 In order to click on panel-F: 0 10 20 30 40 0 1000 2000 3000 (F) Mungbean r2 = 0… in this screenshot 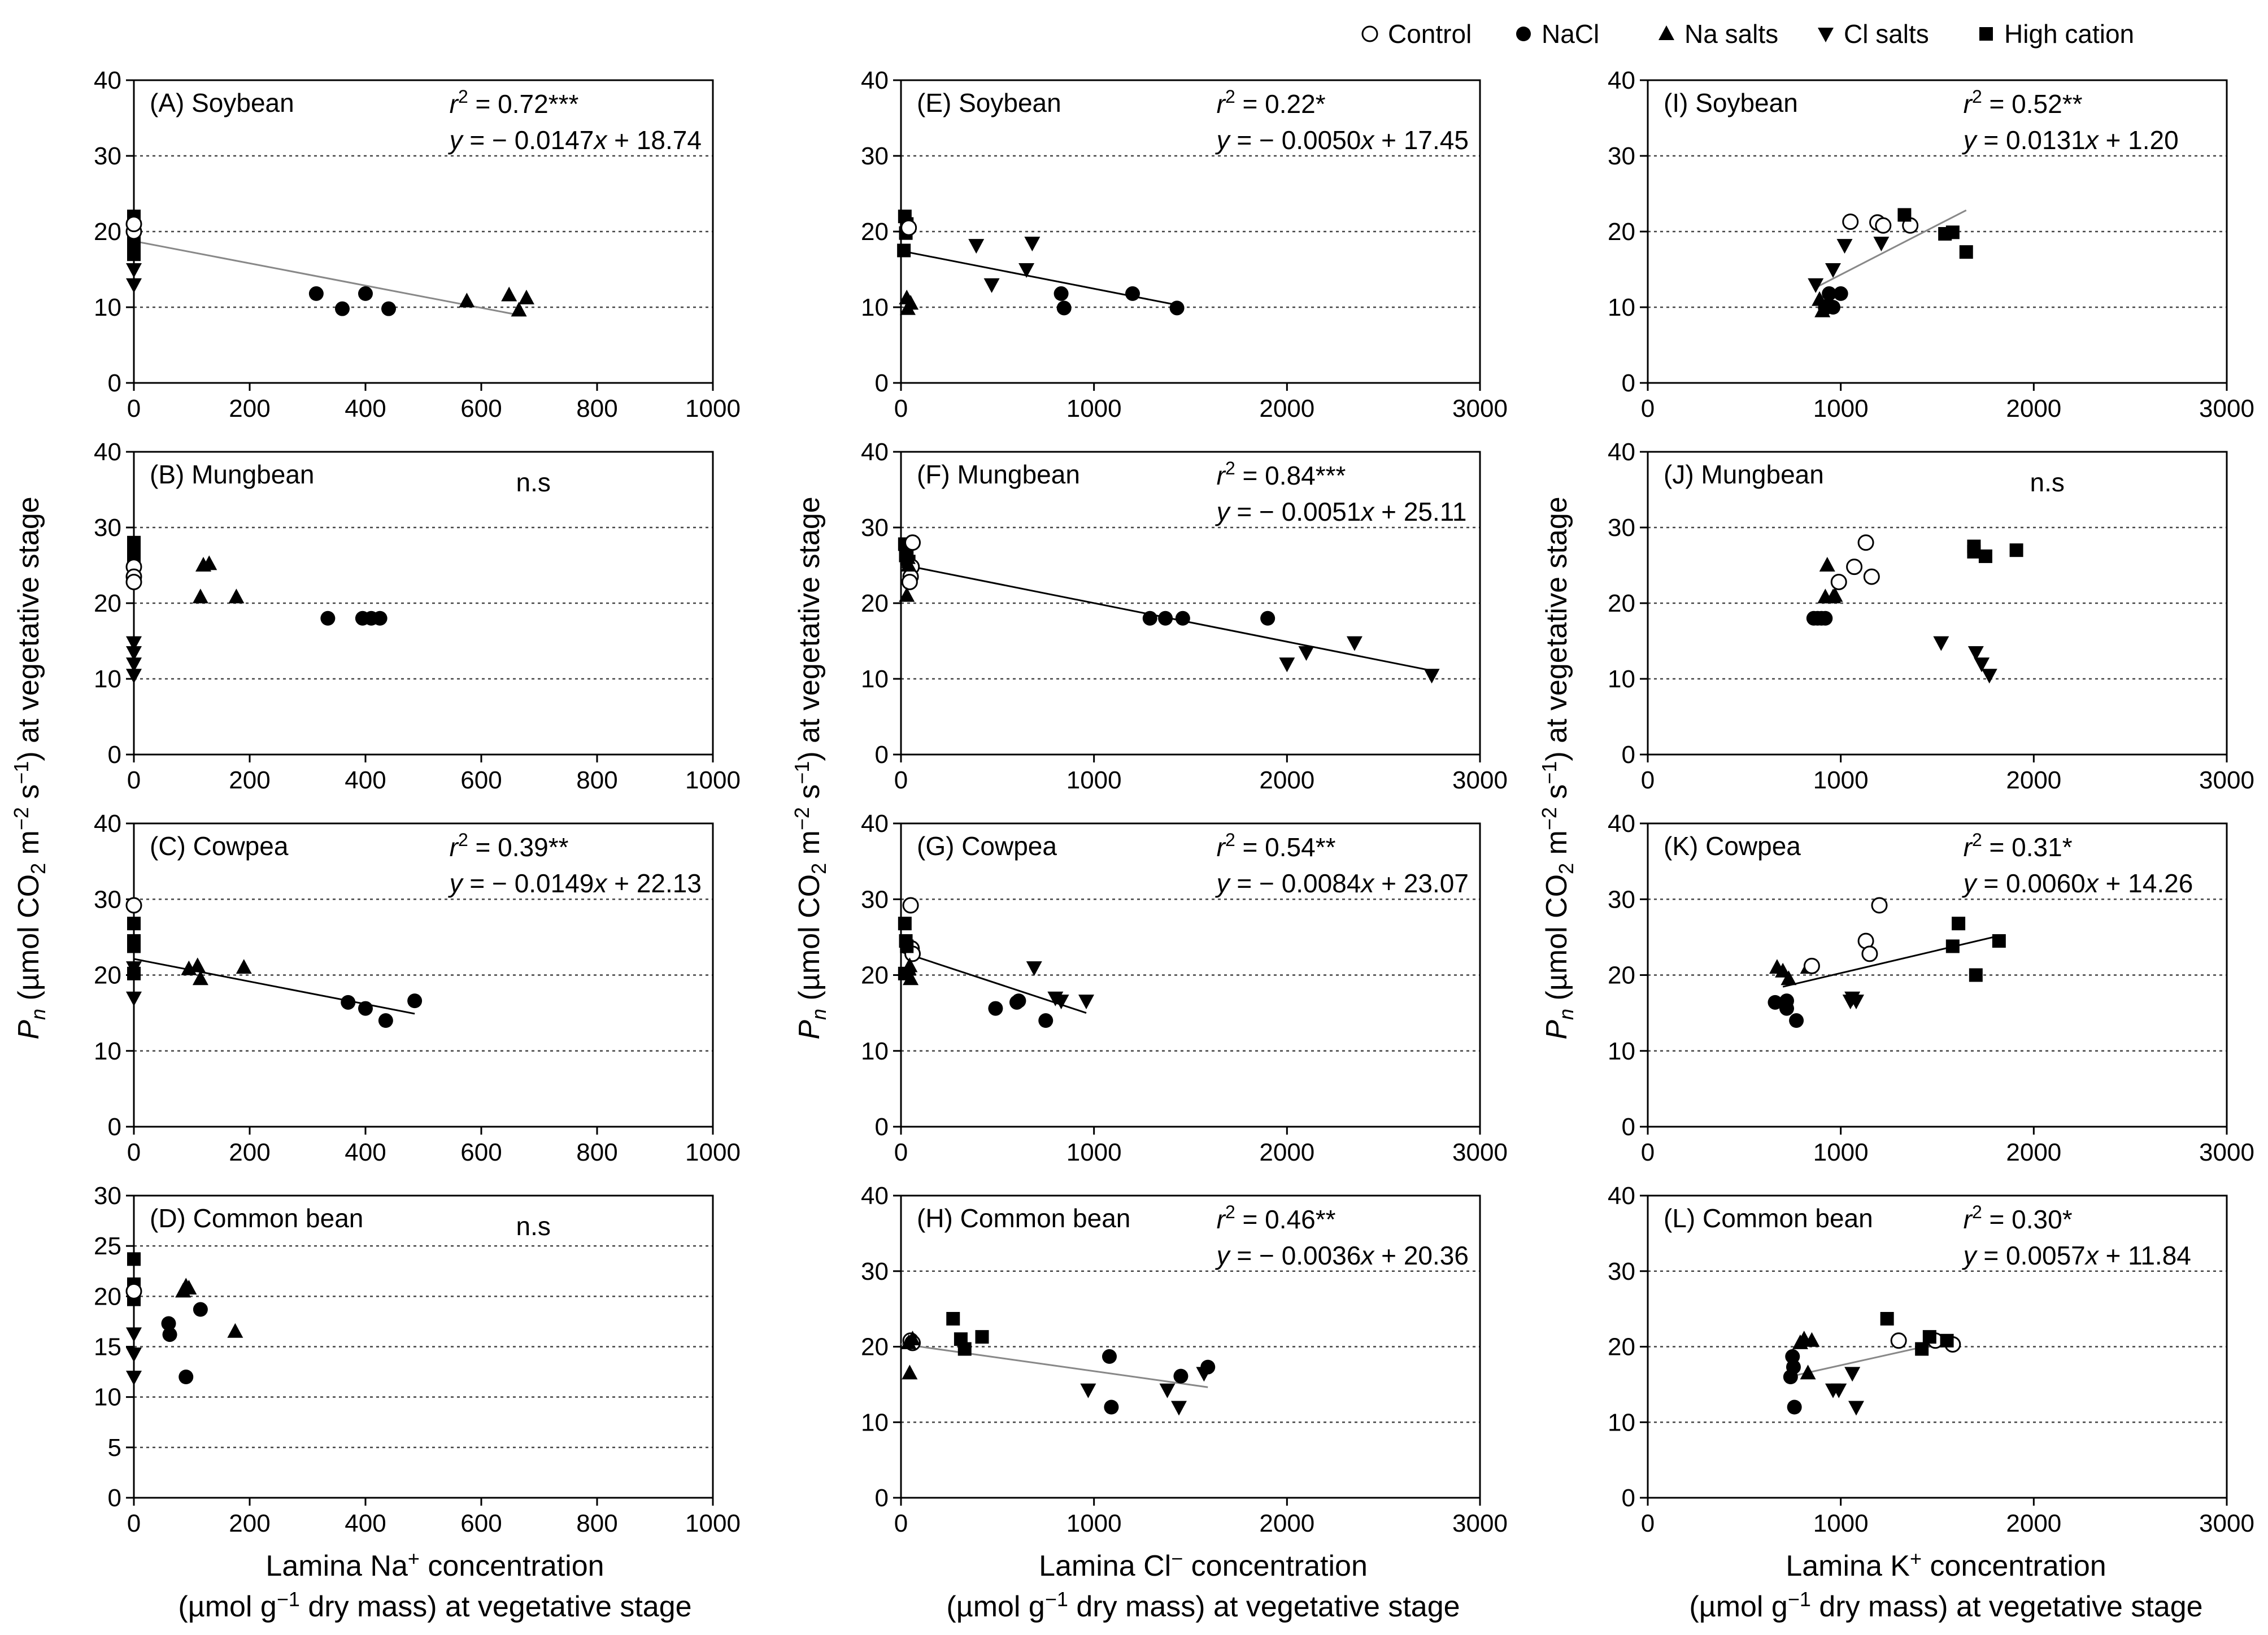, I will do `click(1184, 616)`.